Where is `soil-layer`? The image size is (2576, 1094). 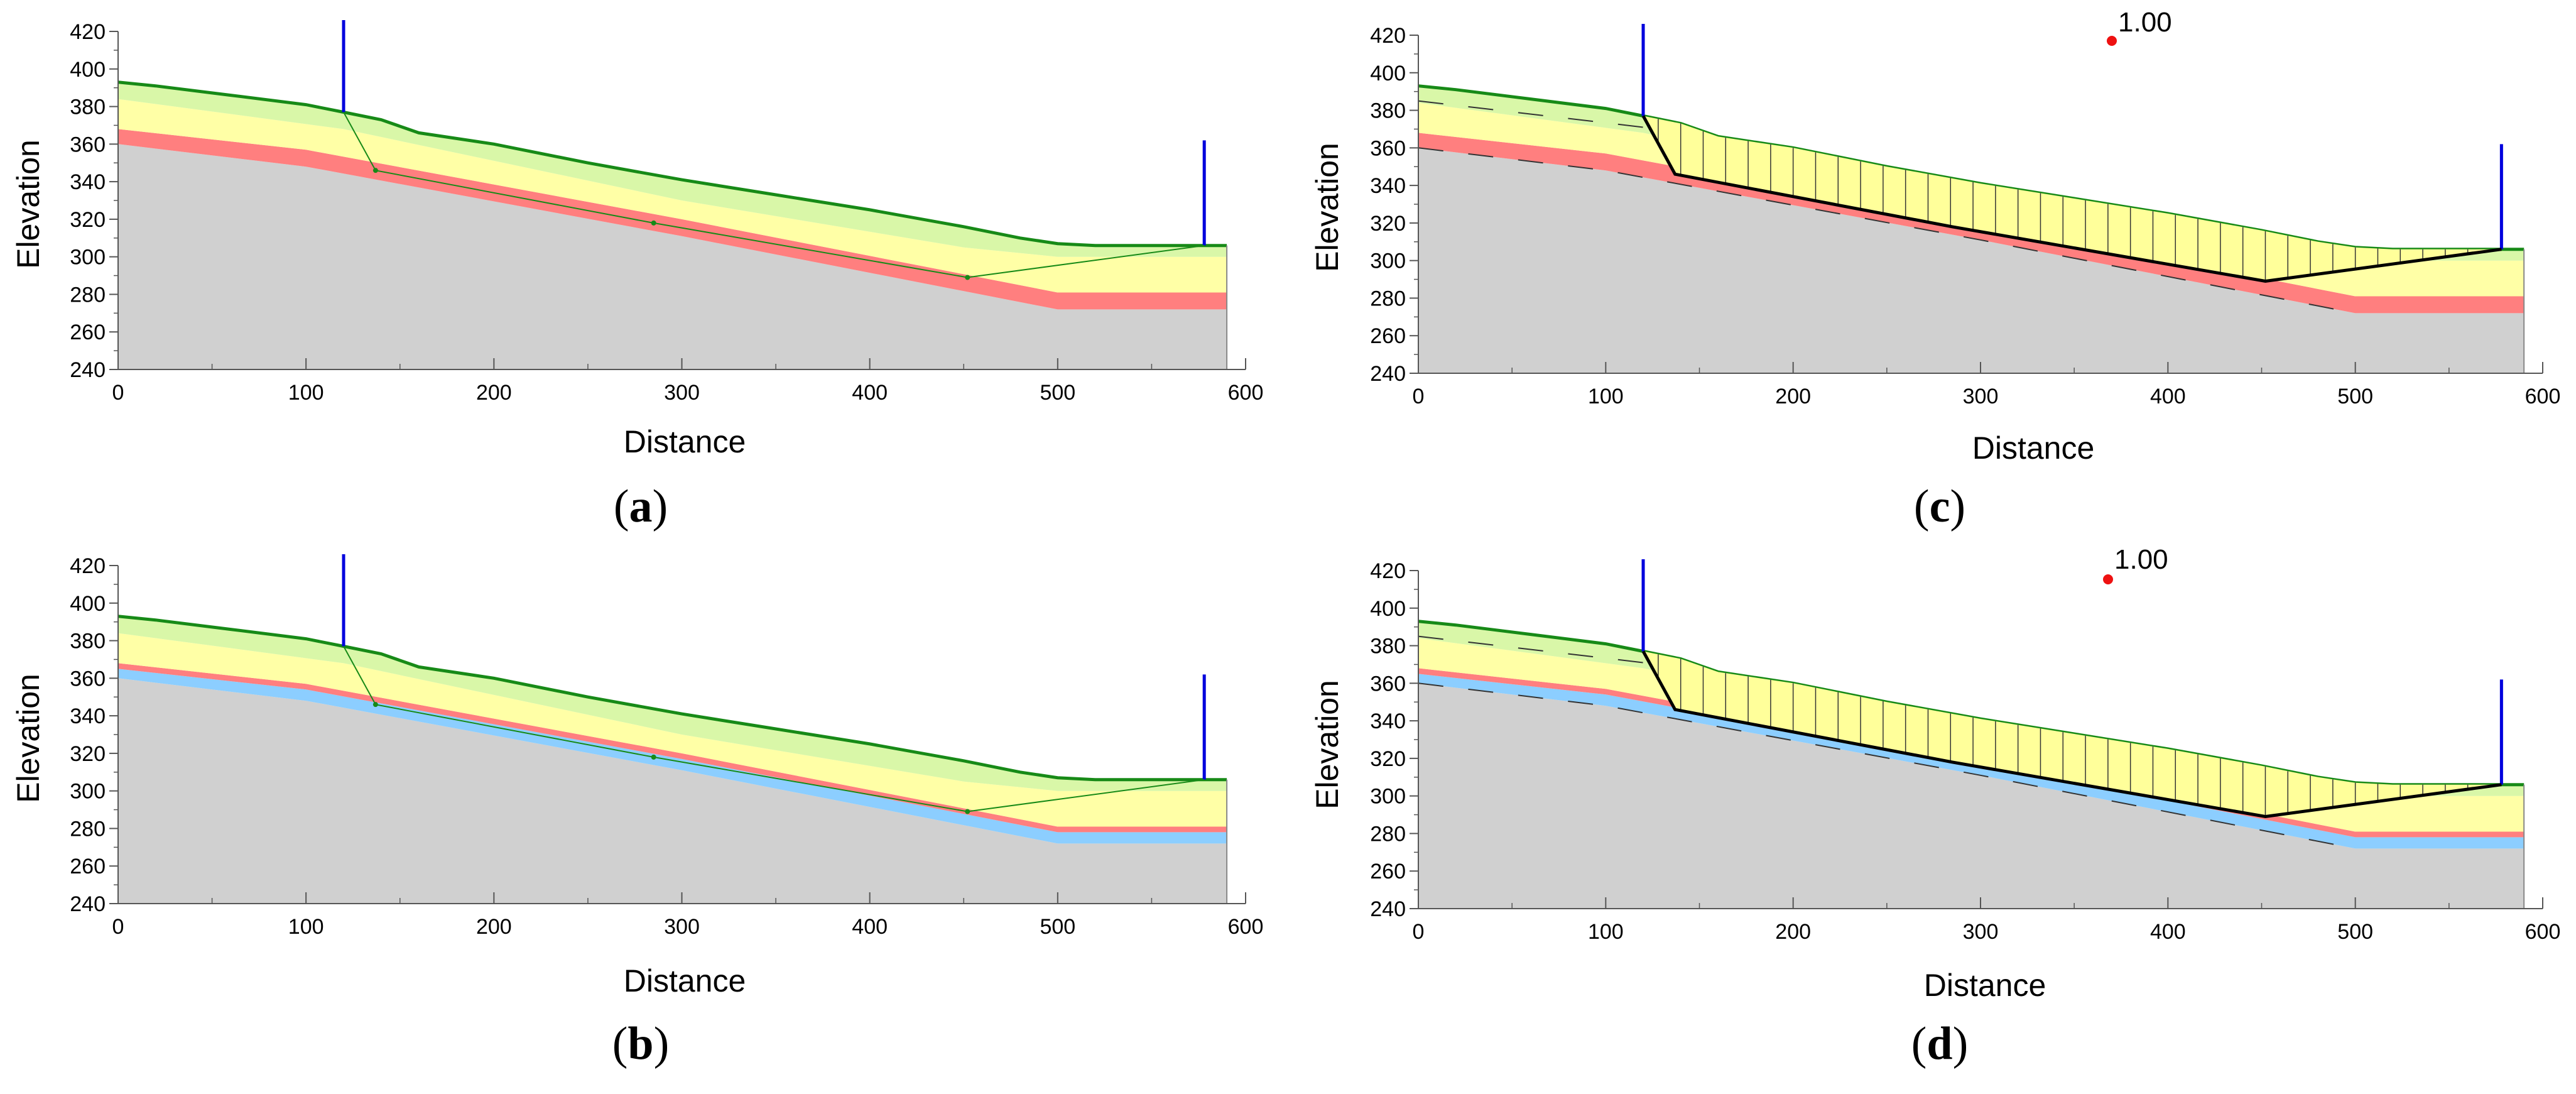 soil-layer is located at coordinates (672, 730).